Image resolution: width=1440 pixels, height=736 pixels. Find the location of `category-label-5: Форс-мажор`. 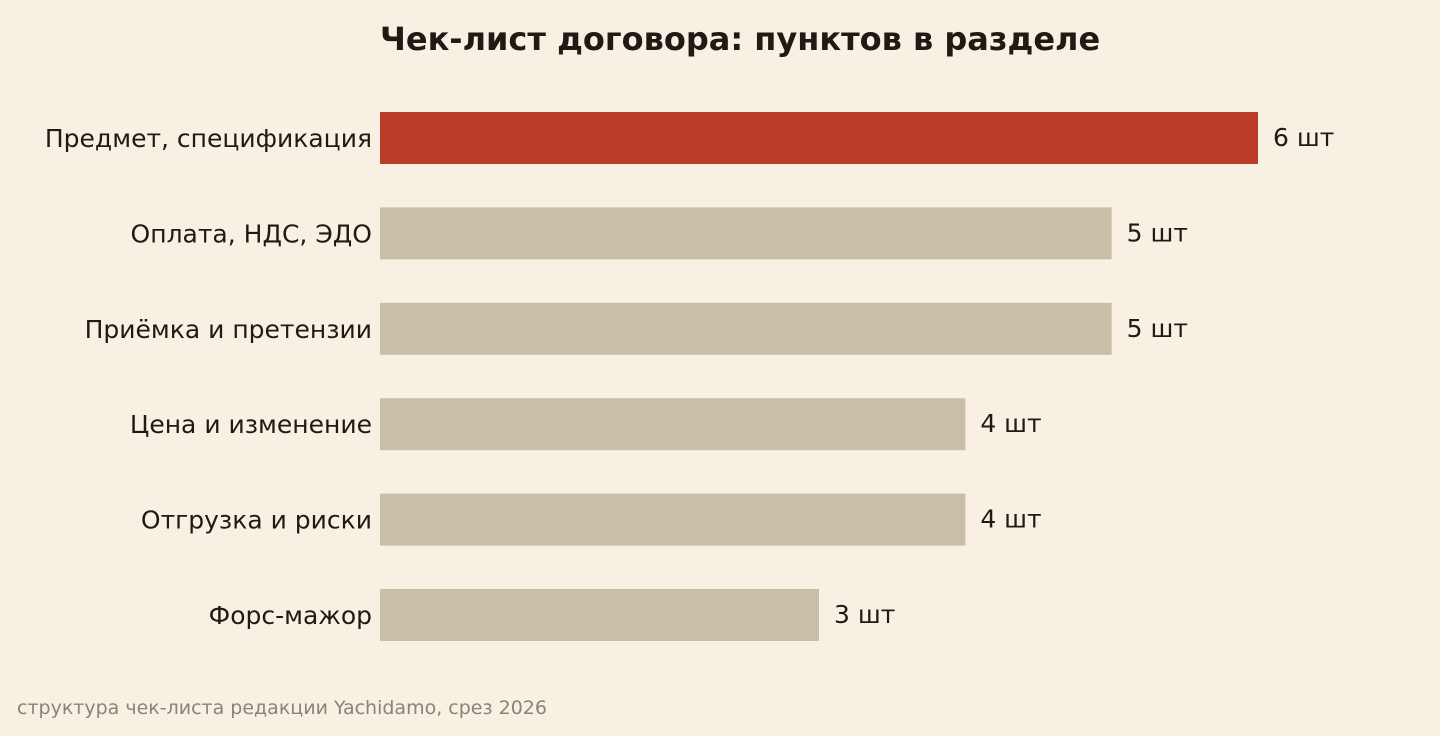

category-label-5: Форс-мажор is located at coordinates (290, 615).